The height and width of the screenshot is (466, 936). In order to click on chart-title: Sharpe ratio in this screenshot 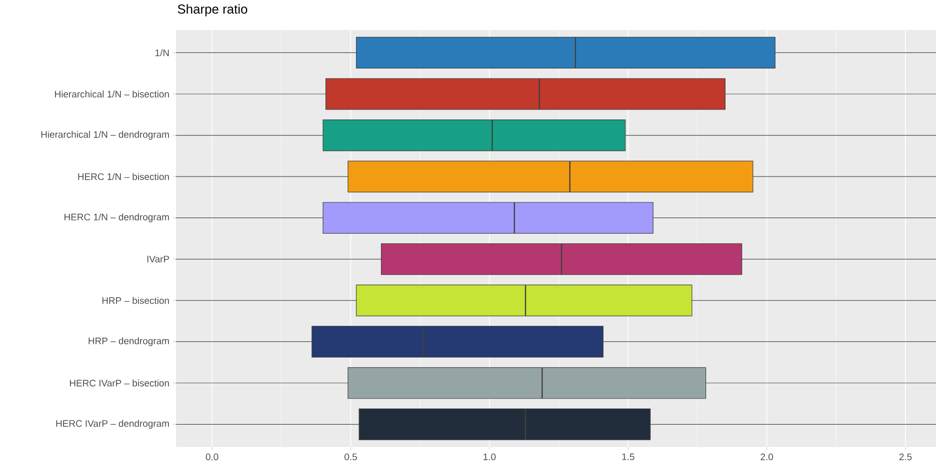, I will do `click(213, 10)`.